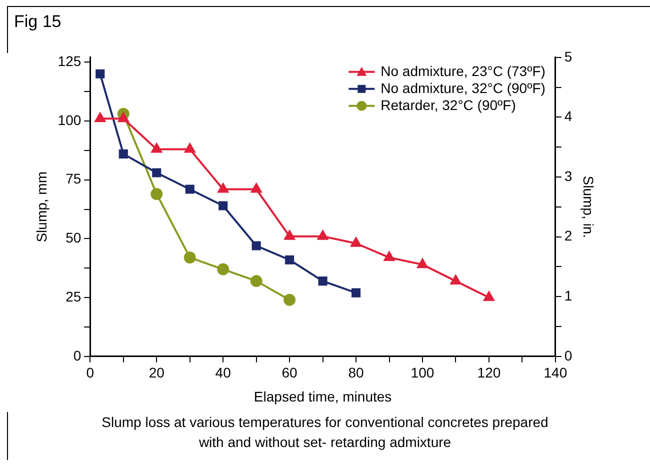 This screenshot has width=650, height=464. What do you see at coordinates (223, 372) in the screenshot?
I see `x-tick-label: 40` at bounding box center [223, 372].